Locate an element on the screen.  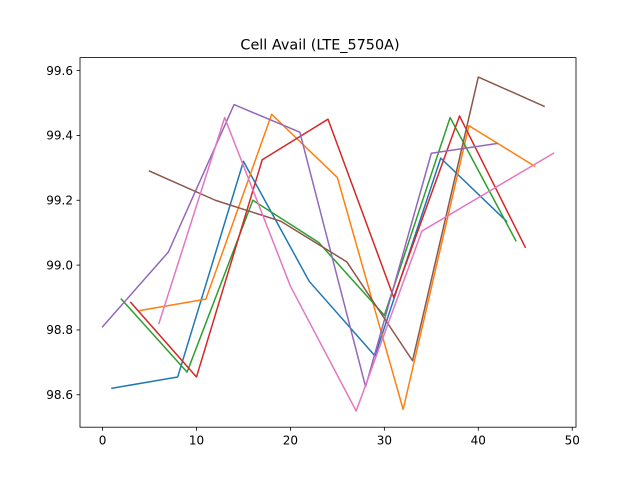
y-tick-label-4: 99.4 is located at coordinates (59, 136).